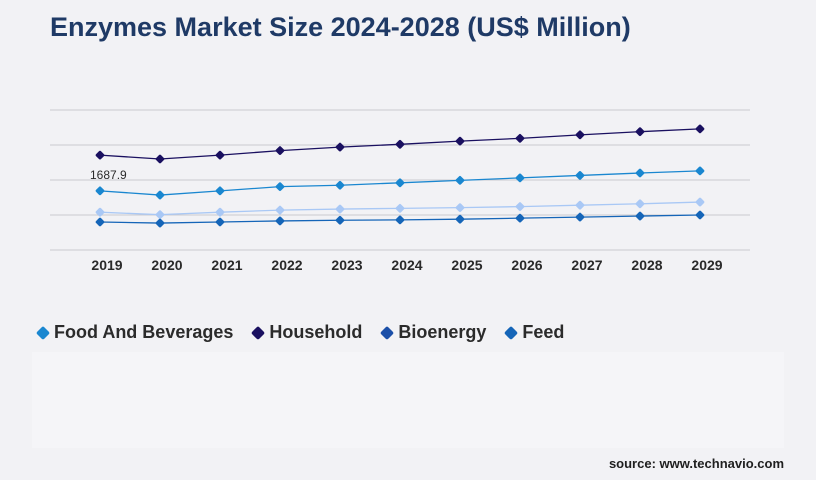 Image resolution: width=816 pixels, height=480 pixels. I want to click on legend-label: Bioenergy, so click(442, 332).